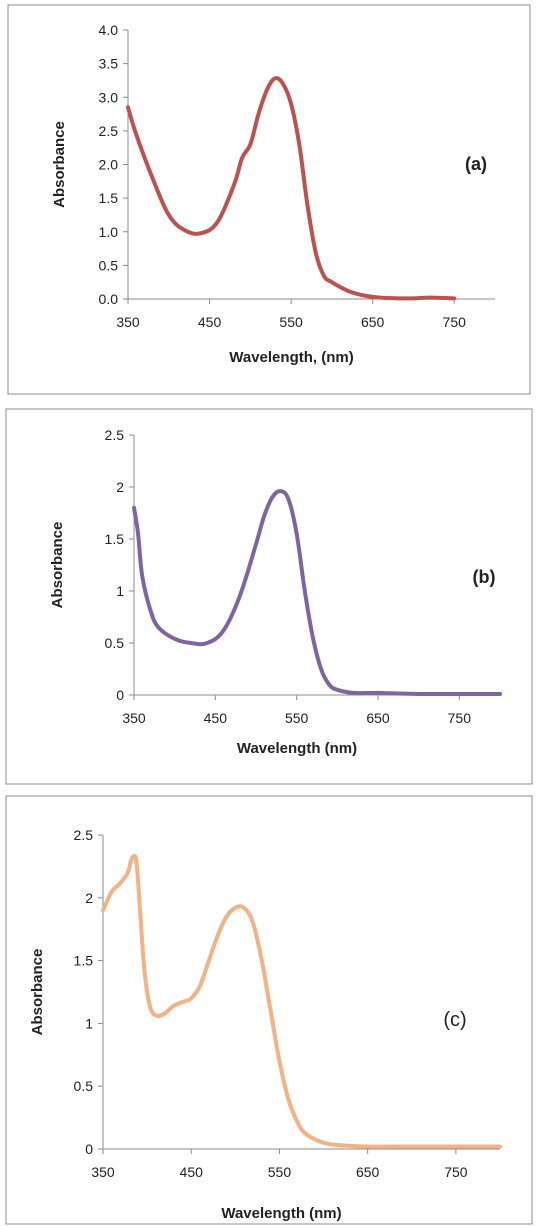  What do you see at coordinates (291, 357) in the screenshot?
I see `x-axis-title: Wavelength, (nm)` at bounding box center [291, 357].